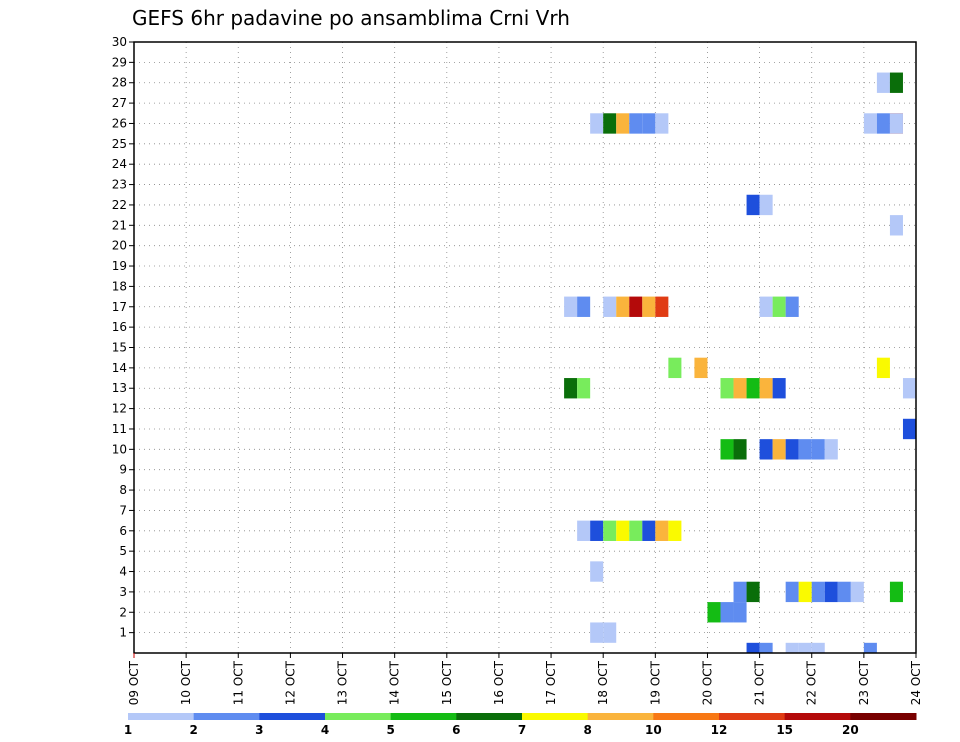 Image resolution: width=960 pixels, height=742 pixels. What do you see at coordinates (655, 682) in the screenshot?
I see `x-tick-label: 19 OCT` at bounding box center [655, 682].